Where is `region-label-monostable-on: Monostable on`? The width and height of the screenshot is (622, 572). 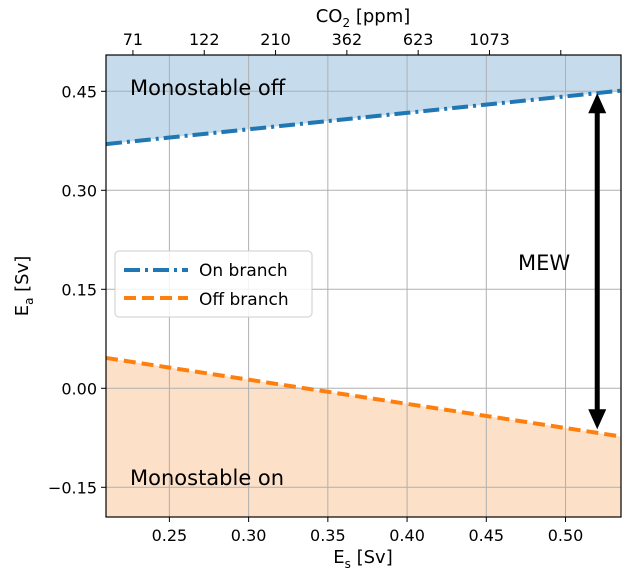
region-label-monostable-on: Monostable on is located at coordinates (207, 478).